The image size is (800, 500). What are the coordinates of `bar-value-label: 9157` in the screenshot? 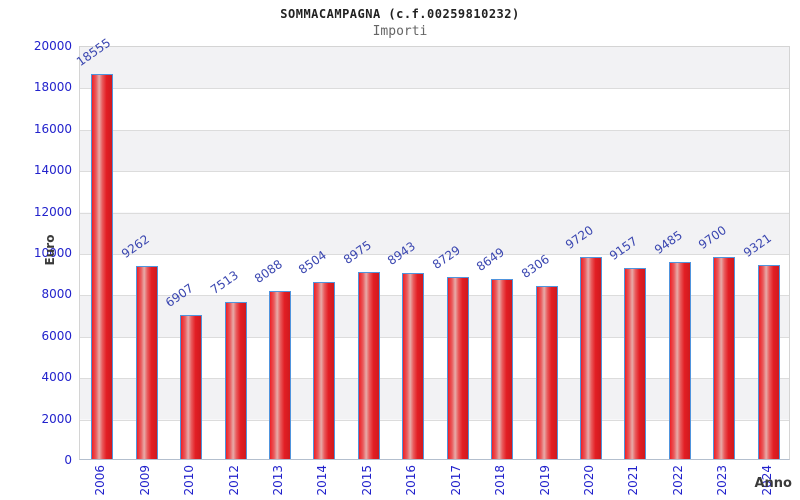 It's located at (624, 249).